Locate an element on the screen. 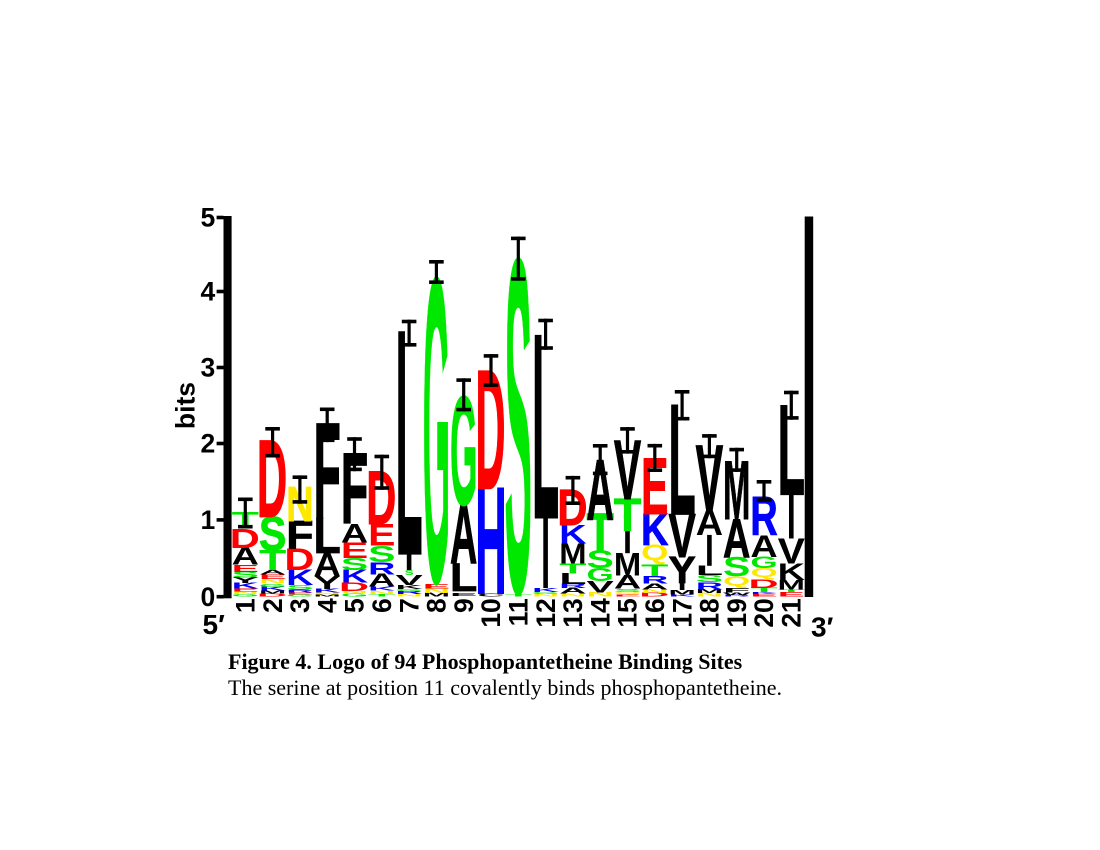  svg-text: 15 is located at coordinates (628, 612).